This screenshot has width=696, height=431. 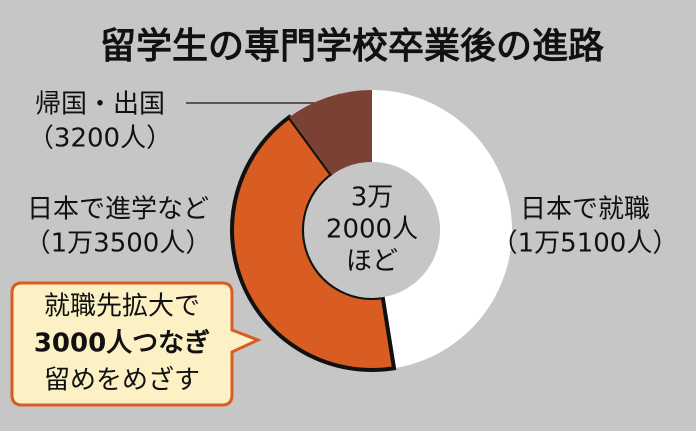 I want to click on center-label: 2000人, so click(x=372, y=230).